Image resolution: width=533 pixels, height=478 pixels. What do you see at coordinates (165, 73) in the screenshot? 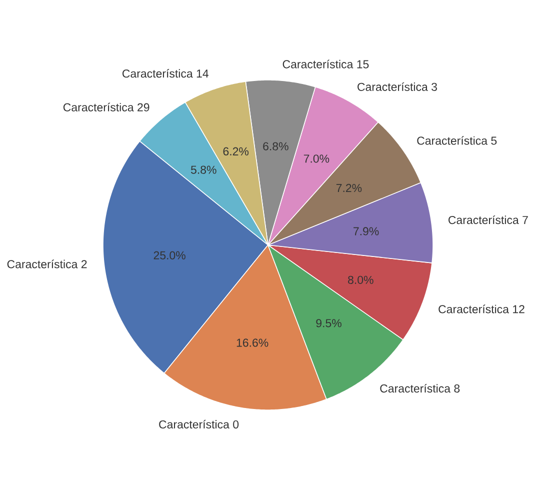
I see `slice-label: Característica 14` at bounding box center [165, 73].